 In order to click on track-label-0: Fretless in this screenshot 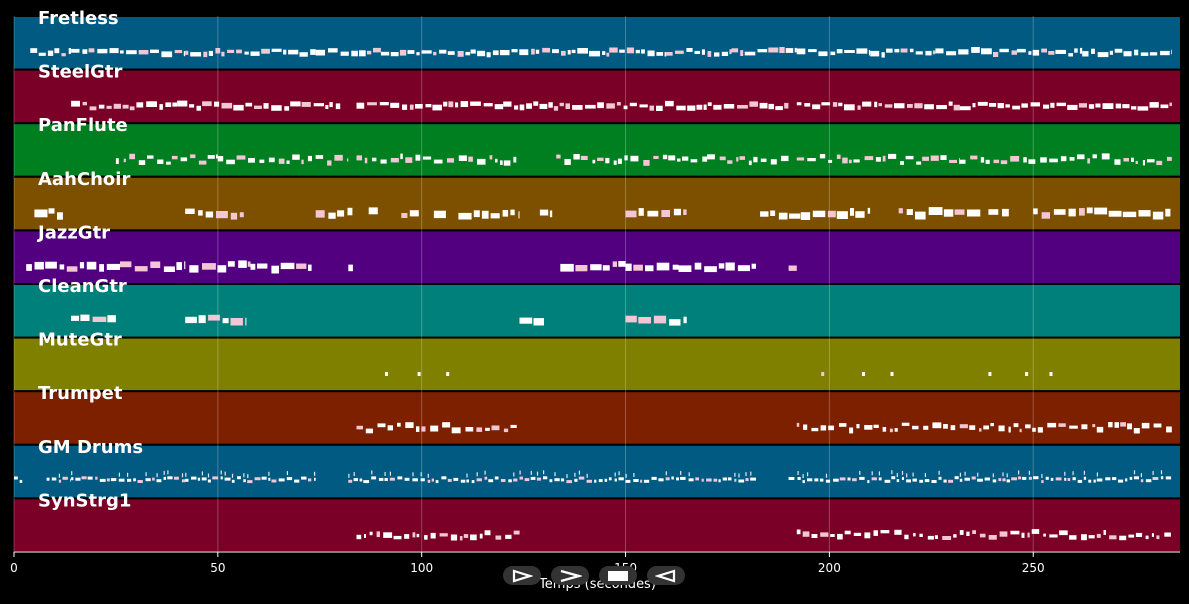, I will do `click(78, 18)`.